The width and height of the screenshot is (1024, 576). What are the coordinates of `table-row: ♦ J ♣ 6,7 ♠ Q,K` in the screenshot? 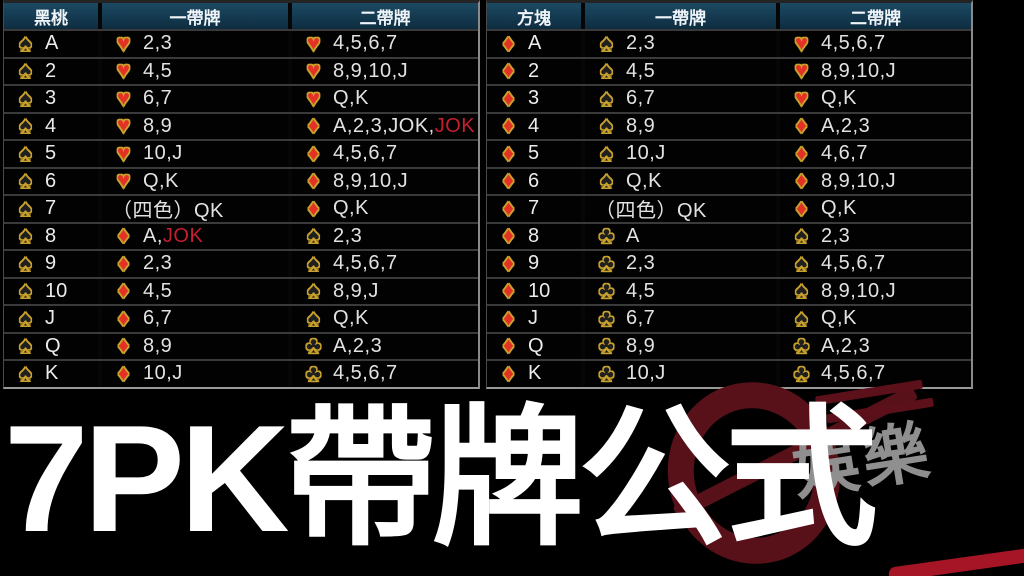 It's located at (729, 318).